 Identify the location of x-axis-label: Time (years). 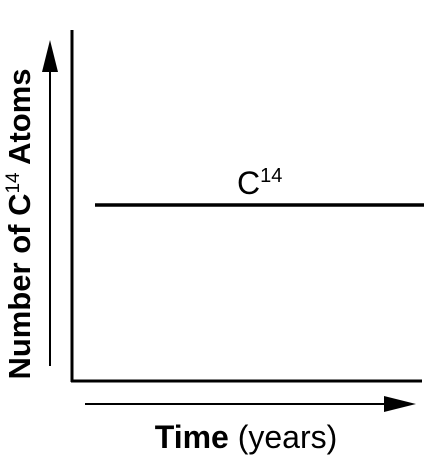
(246, 437).